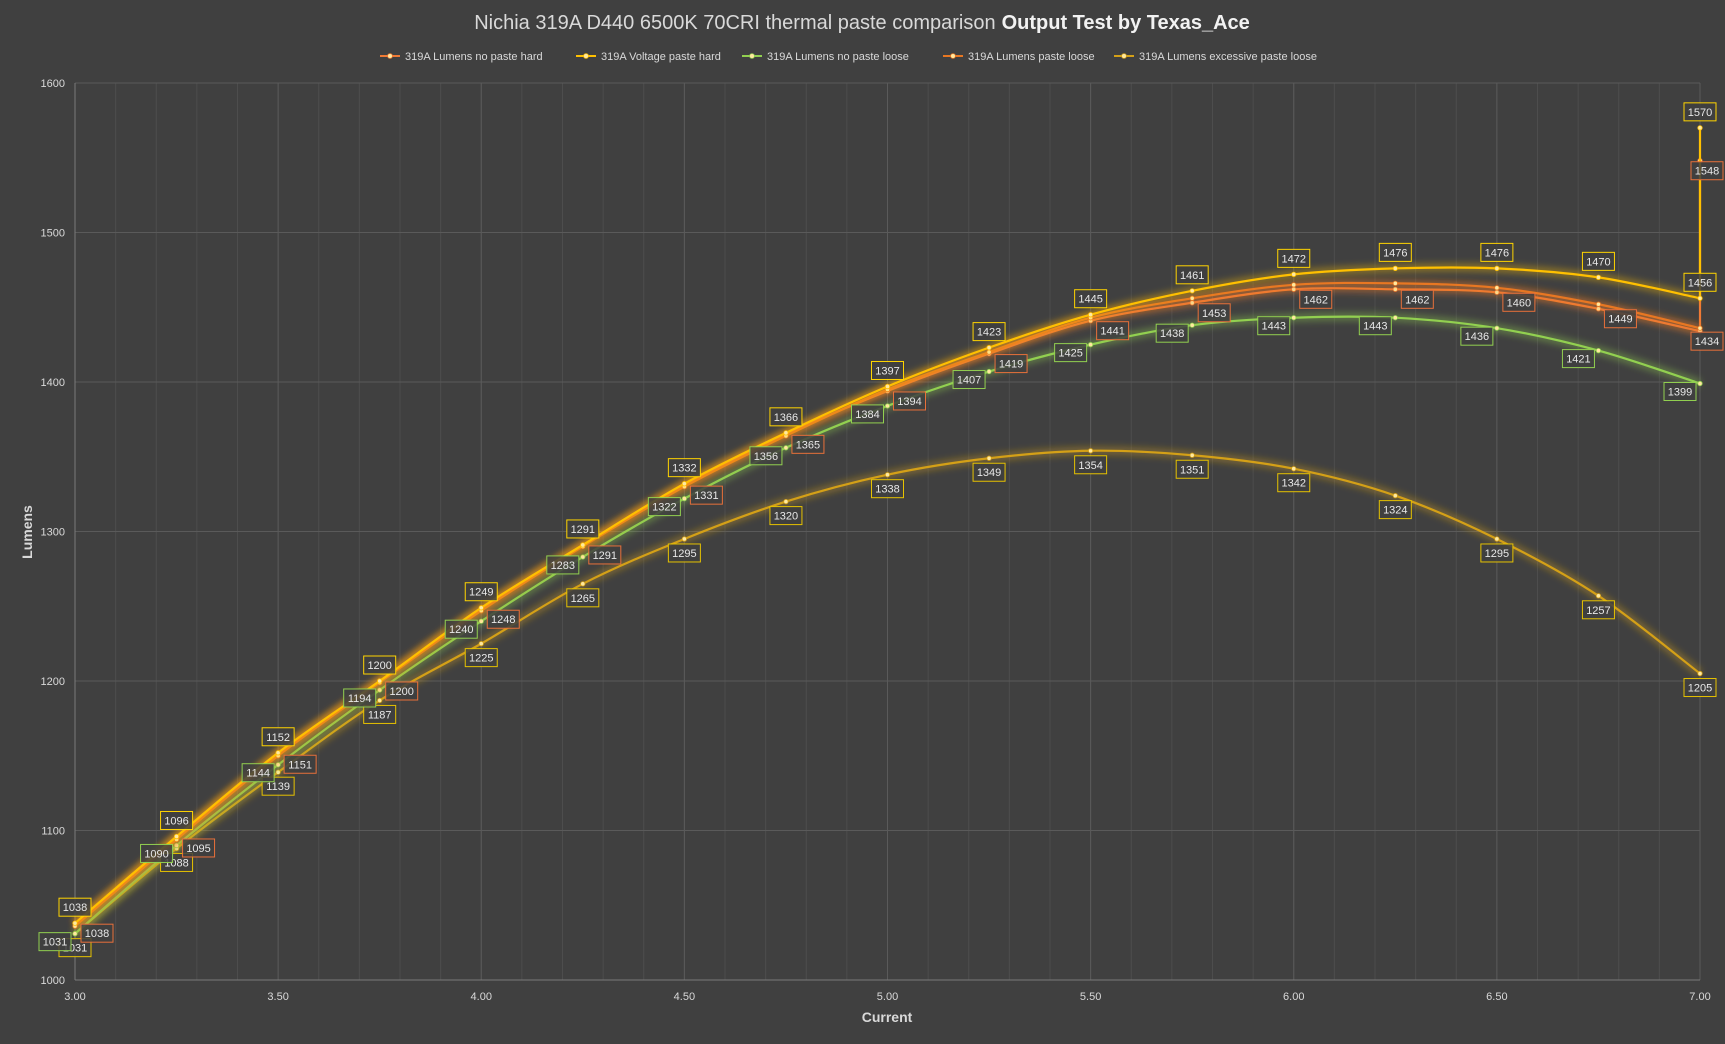 The height and width of the screenshot is (1044, 1725). I want to click on data-label-text: 1283, so click(563, 566).